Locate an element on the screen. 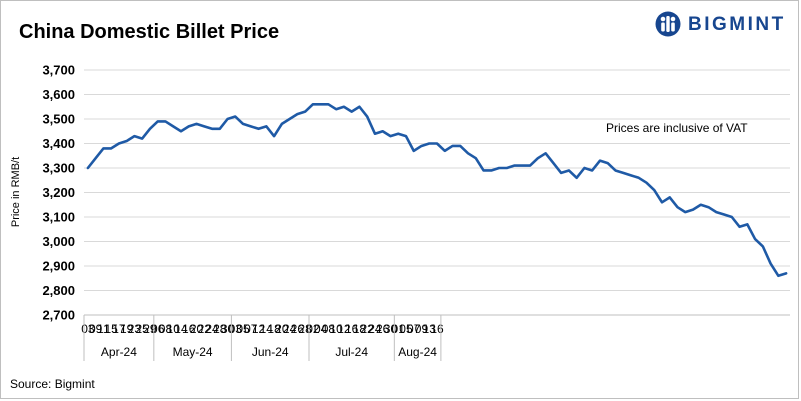 This screenshot has width=801, height=401. brand-name: BIGMINT is located at coordinates (737, 24).